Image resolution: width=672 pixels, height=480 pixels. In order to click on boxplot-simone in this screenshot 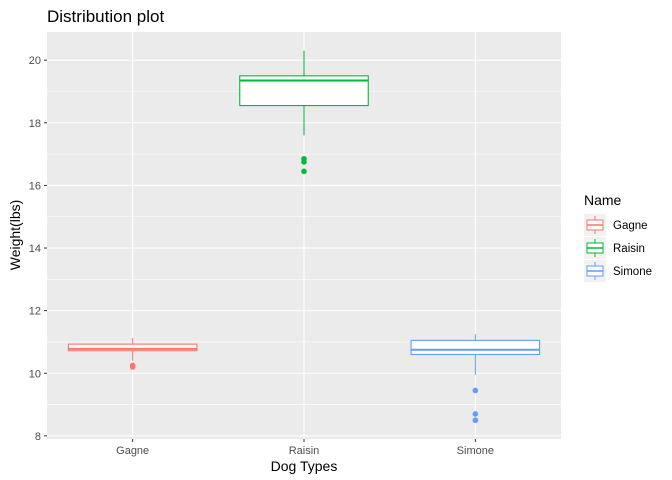, I will do `click(475, 379)`.